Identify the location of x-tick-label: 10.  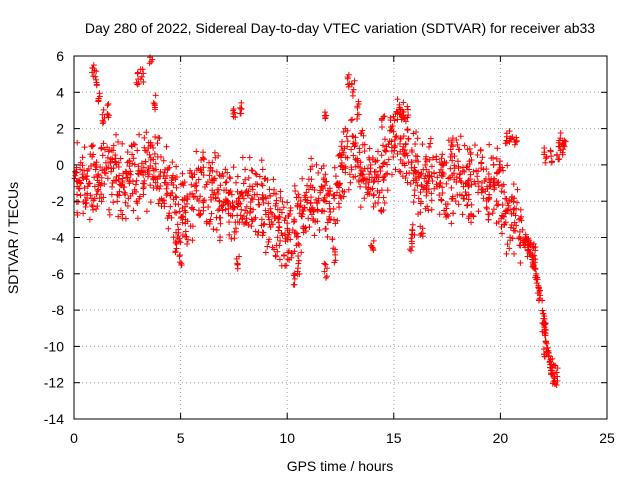
(287, 438).